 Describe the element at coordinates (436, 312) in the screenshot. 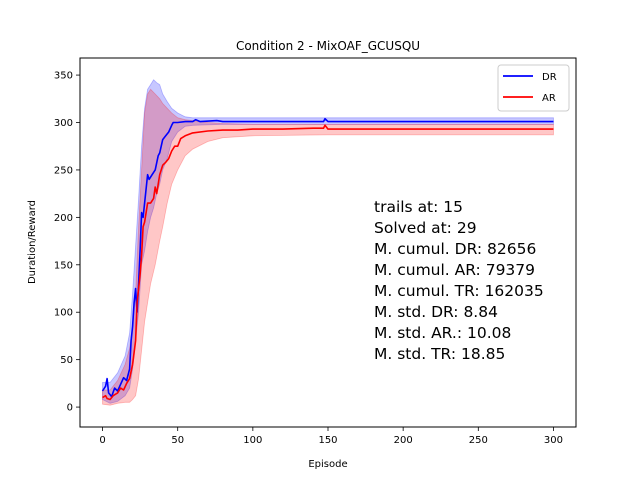

I see `stat-std-dr: M. std. DR: 8.84` at that location.